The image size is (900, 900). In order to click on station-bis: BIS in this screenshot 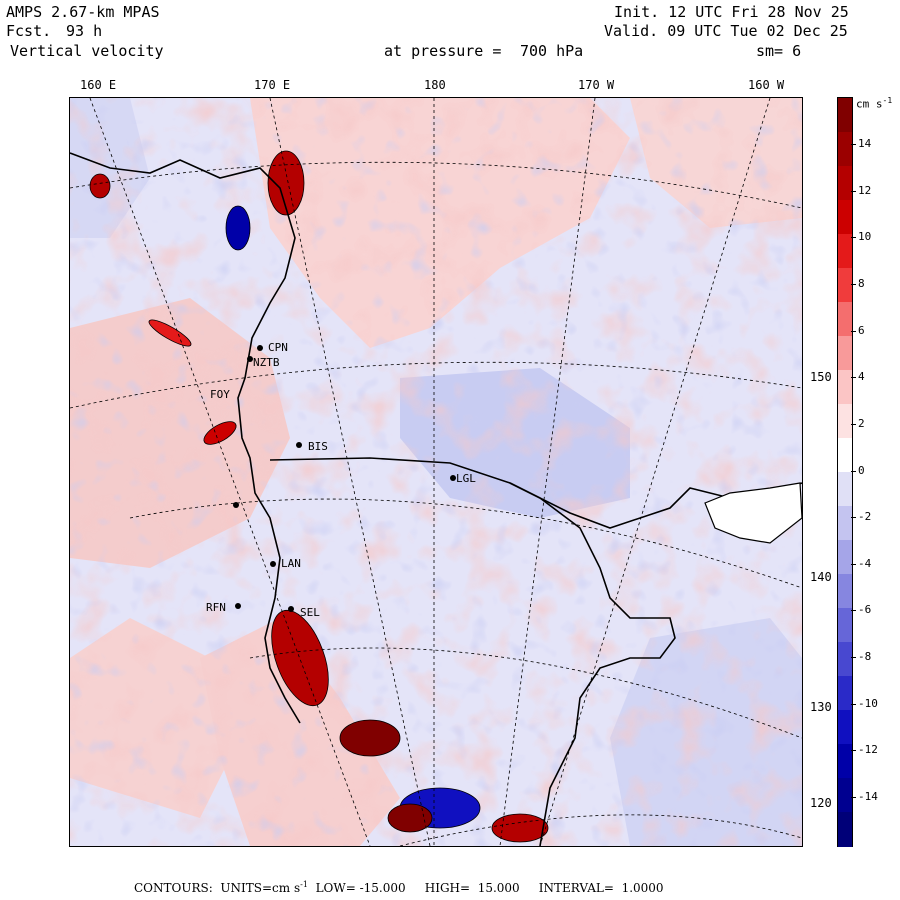, I will do `click(318, 446)`.